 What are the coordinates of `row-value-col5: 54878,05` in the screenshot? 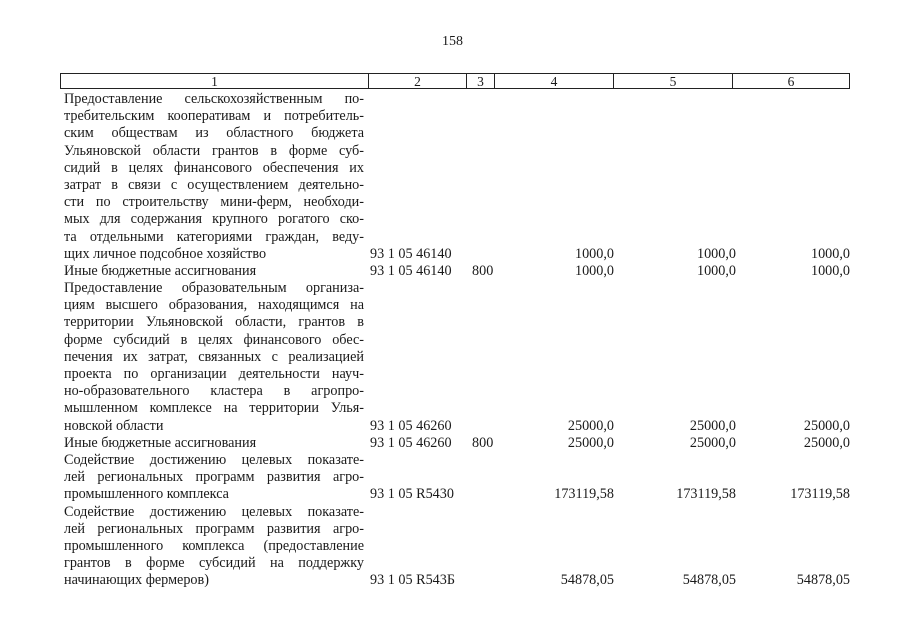 It's located at (709, 580).